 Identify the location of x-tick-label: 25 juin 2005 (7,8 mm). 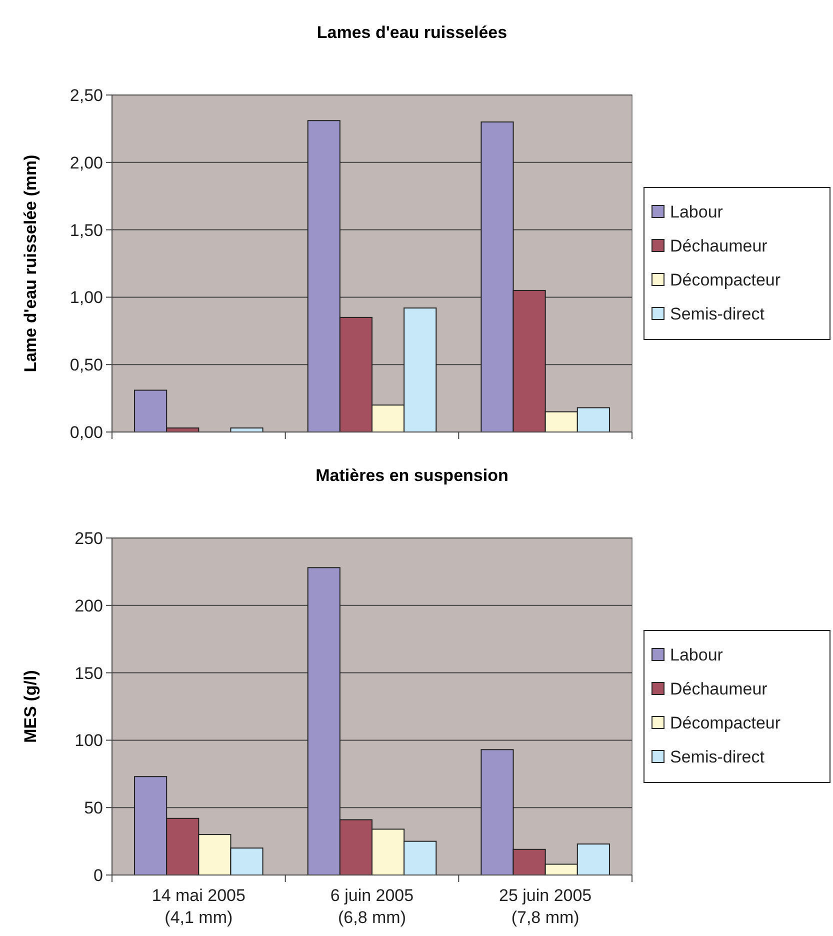
(545, 906).